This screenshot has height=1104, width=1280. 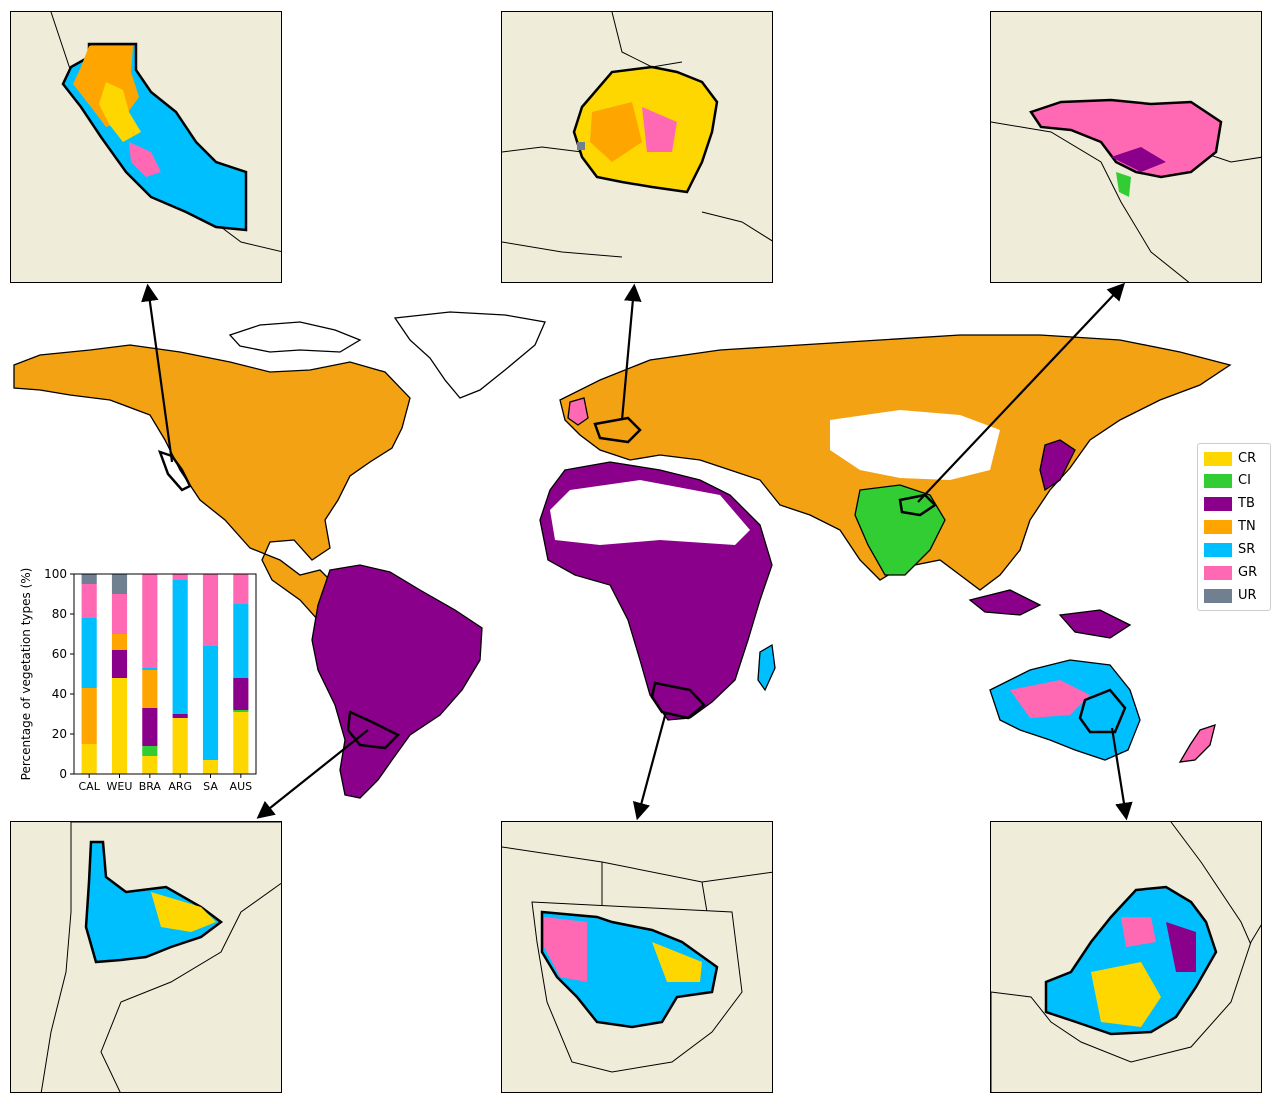 What do you see at coordinates (180, 746) in the screenshot?
I see `bar-arg-cr` at bounding box center [180, 746].